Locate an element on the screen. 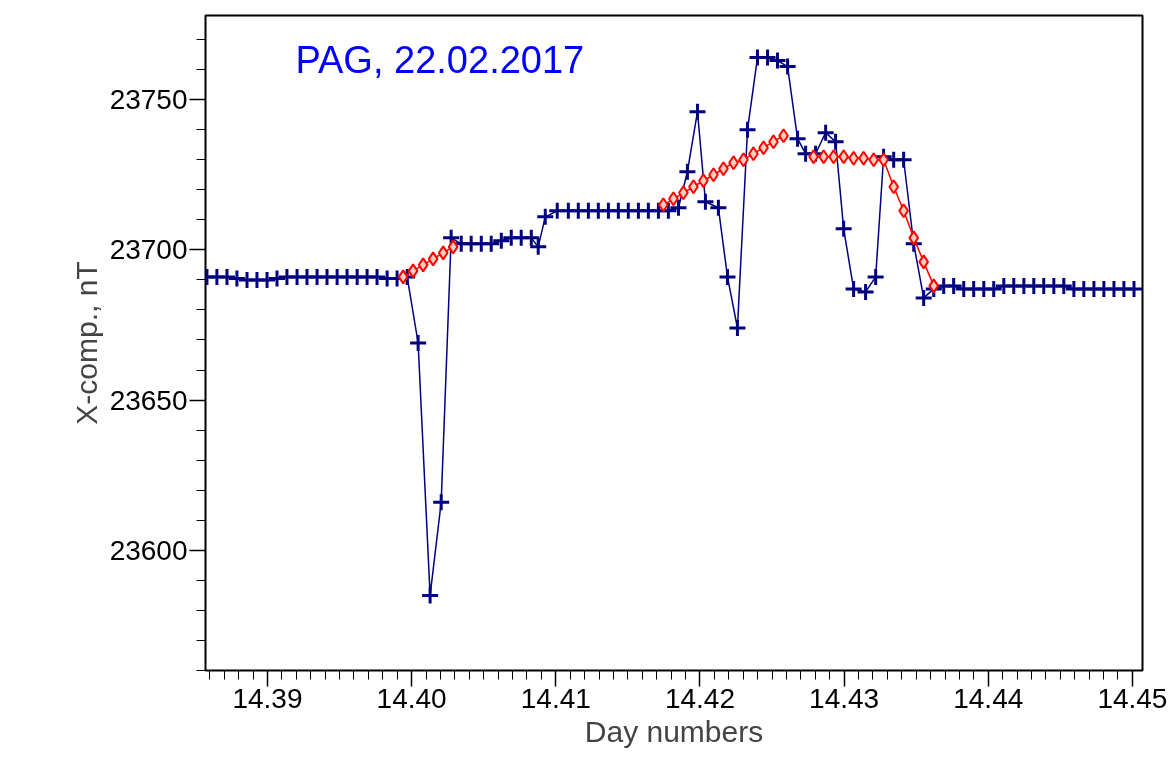 Image resolution: width=1169 pixels, height=766 pixels. annotation: PAG, 22.02.2017 is located at coordinates (440, 59).